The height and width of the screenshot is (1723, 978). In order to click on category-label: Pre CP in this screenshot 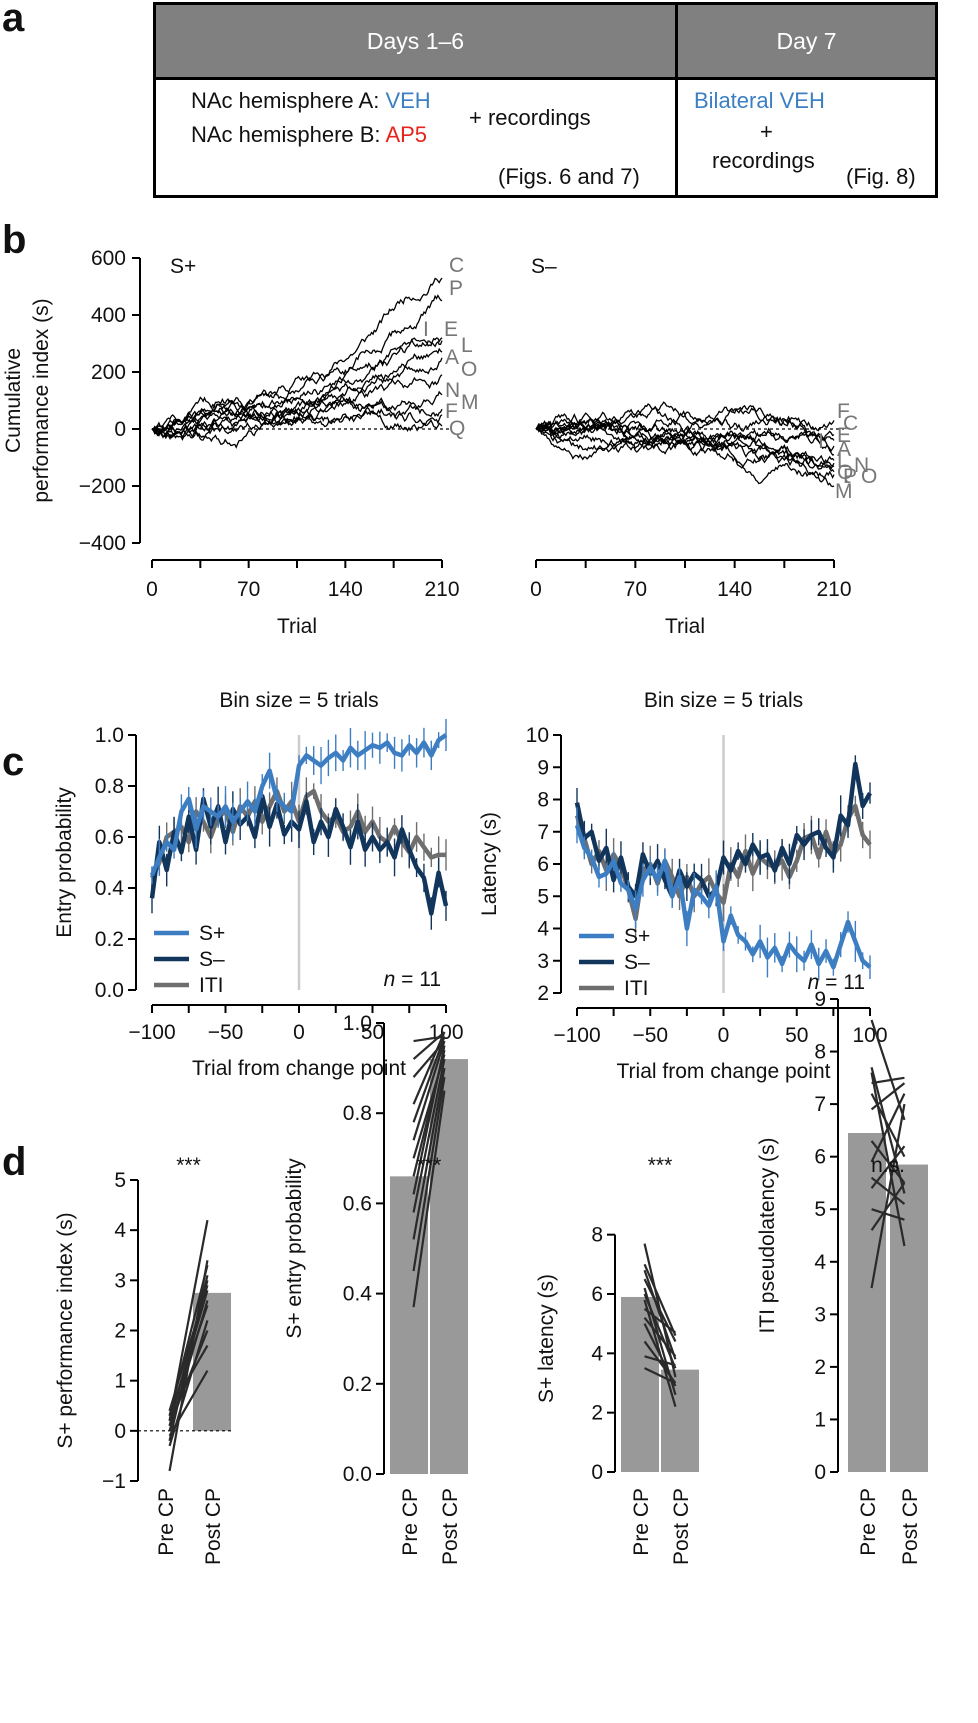, I will do `click(410, 1522)`.